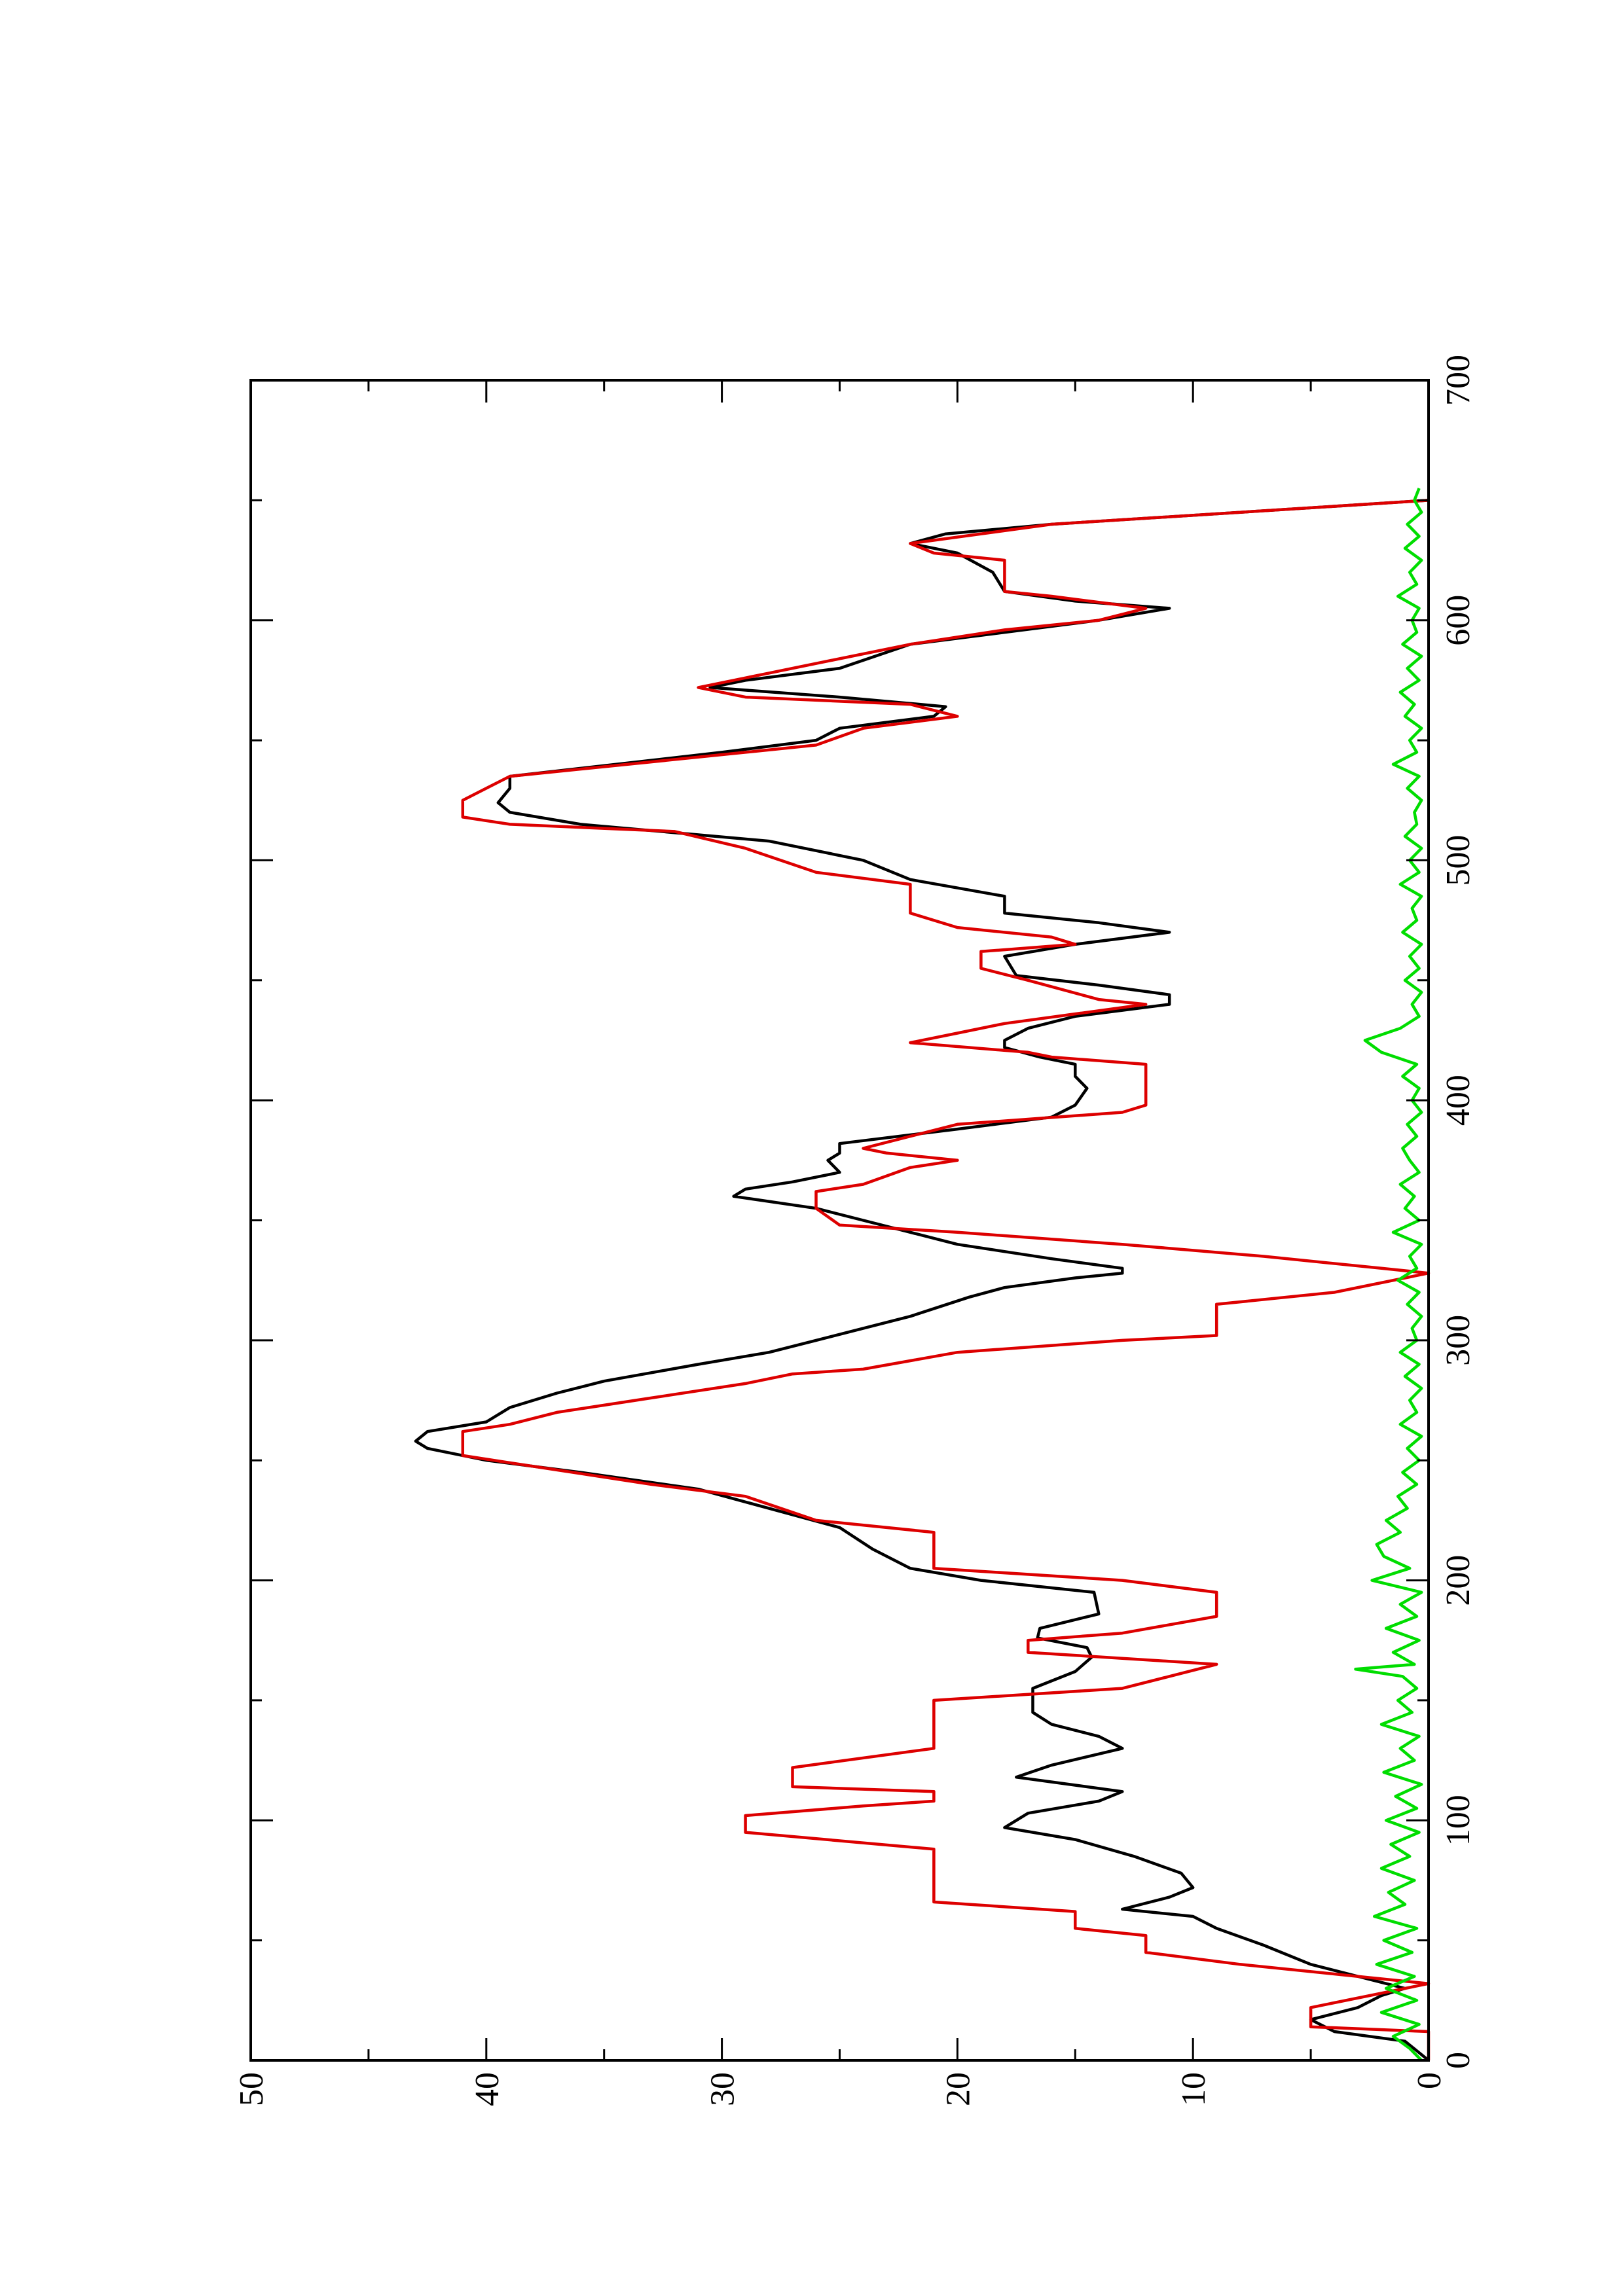  What do you see at coordinates (1458, 2060) in the screenshot?
I see `x-tick-label: 0` at bounding box center [1458, 2060].